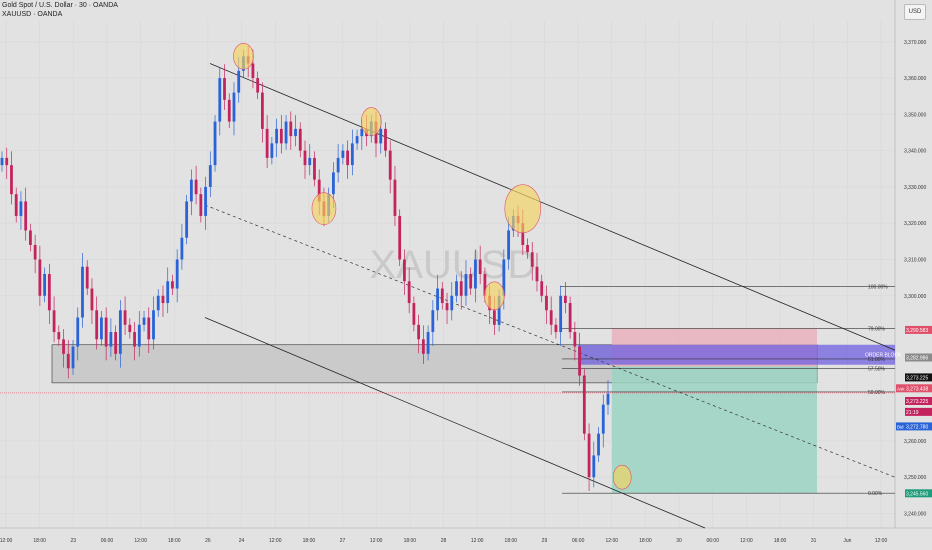  What do you see at coordinates (915, 79) in the screenshot?
I see `y-tick-label: 3,360.000` at bounding box center [915, 79].